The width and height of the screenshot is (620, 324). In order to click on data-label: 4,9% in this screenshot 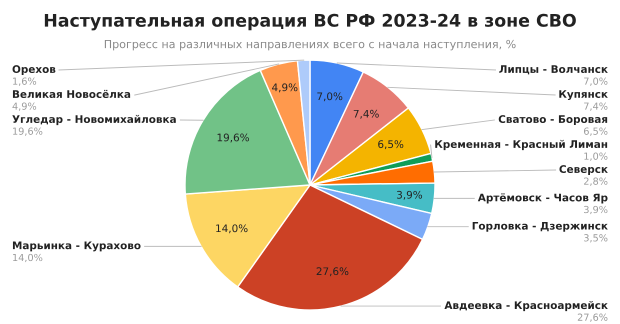, I will do `click(285, 87)`.